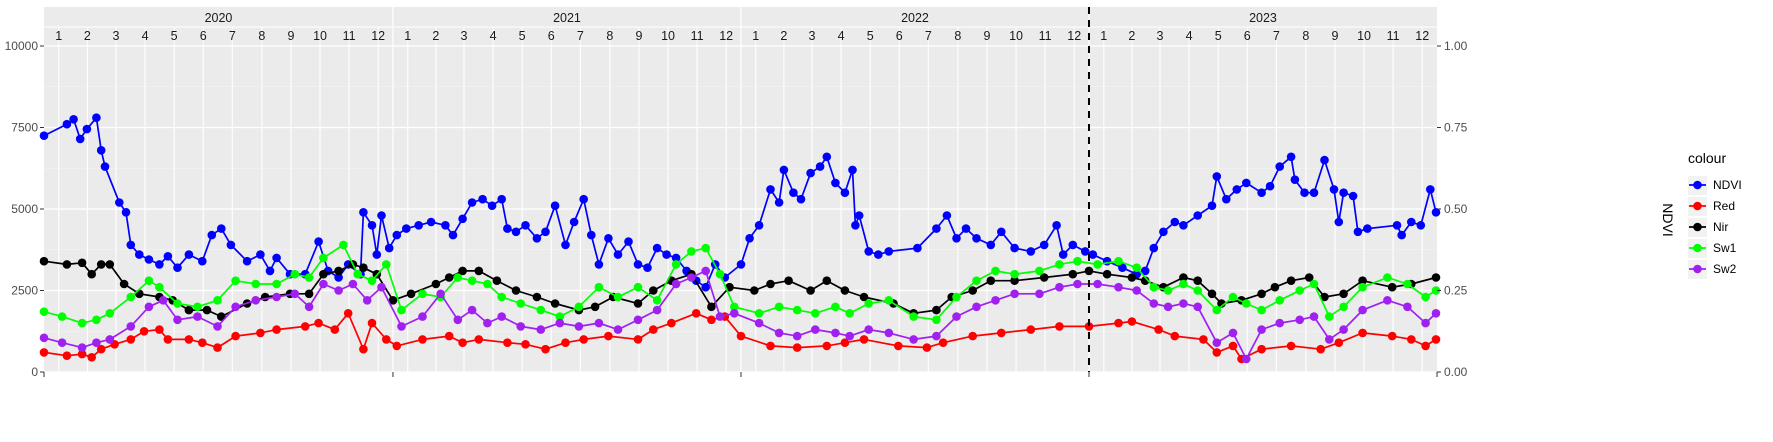  What do you see at coordinates (232, 36) in the screenshot?
I see `month-label: 7` at bounding box center [232, 36].